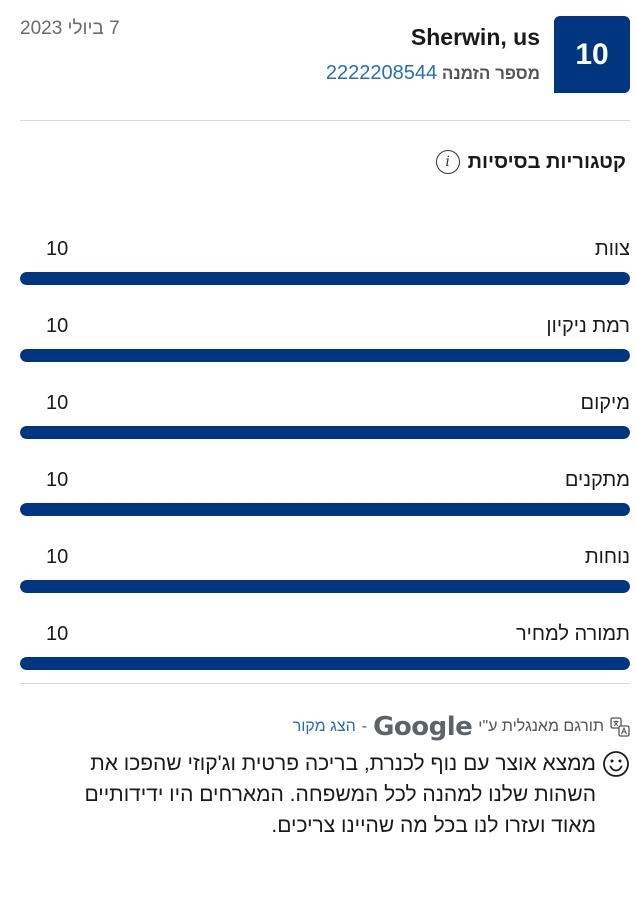 Image resolution: width=636 pixels, height=900 pixels. What do you see at coordinates (597, 480) in the screenshot?
I see `category-label: מתקנים` at bounding box center [597, 480].